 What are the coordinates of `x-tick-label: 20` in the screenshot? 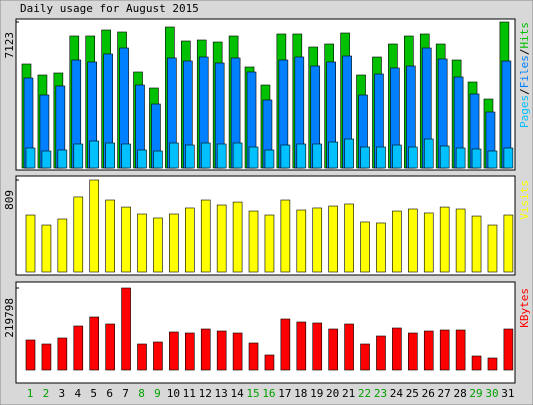 It's located at (332, 393).